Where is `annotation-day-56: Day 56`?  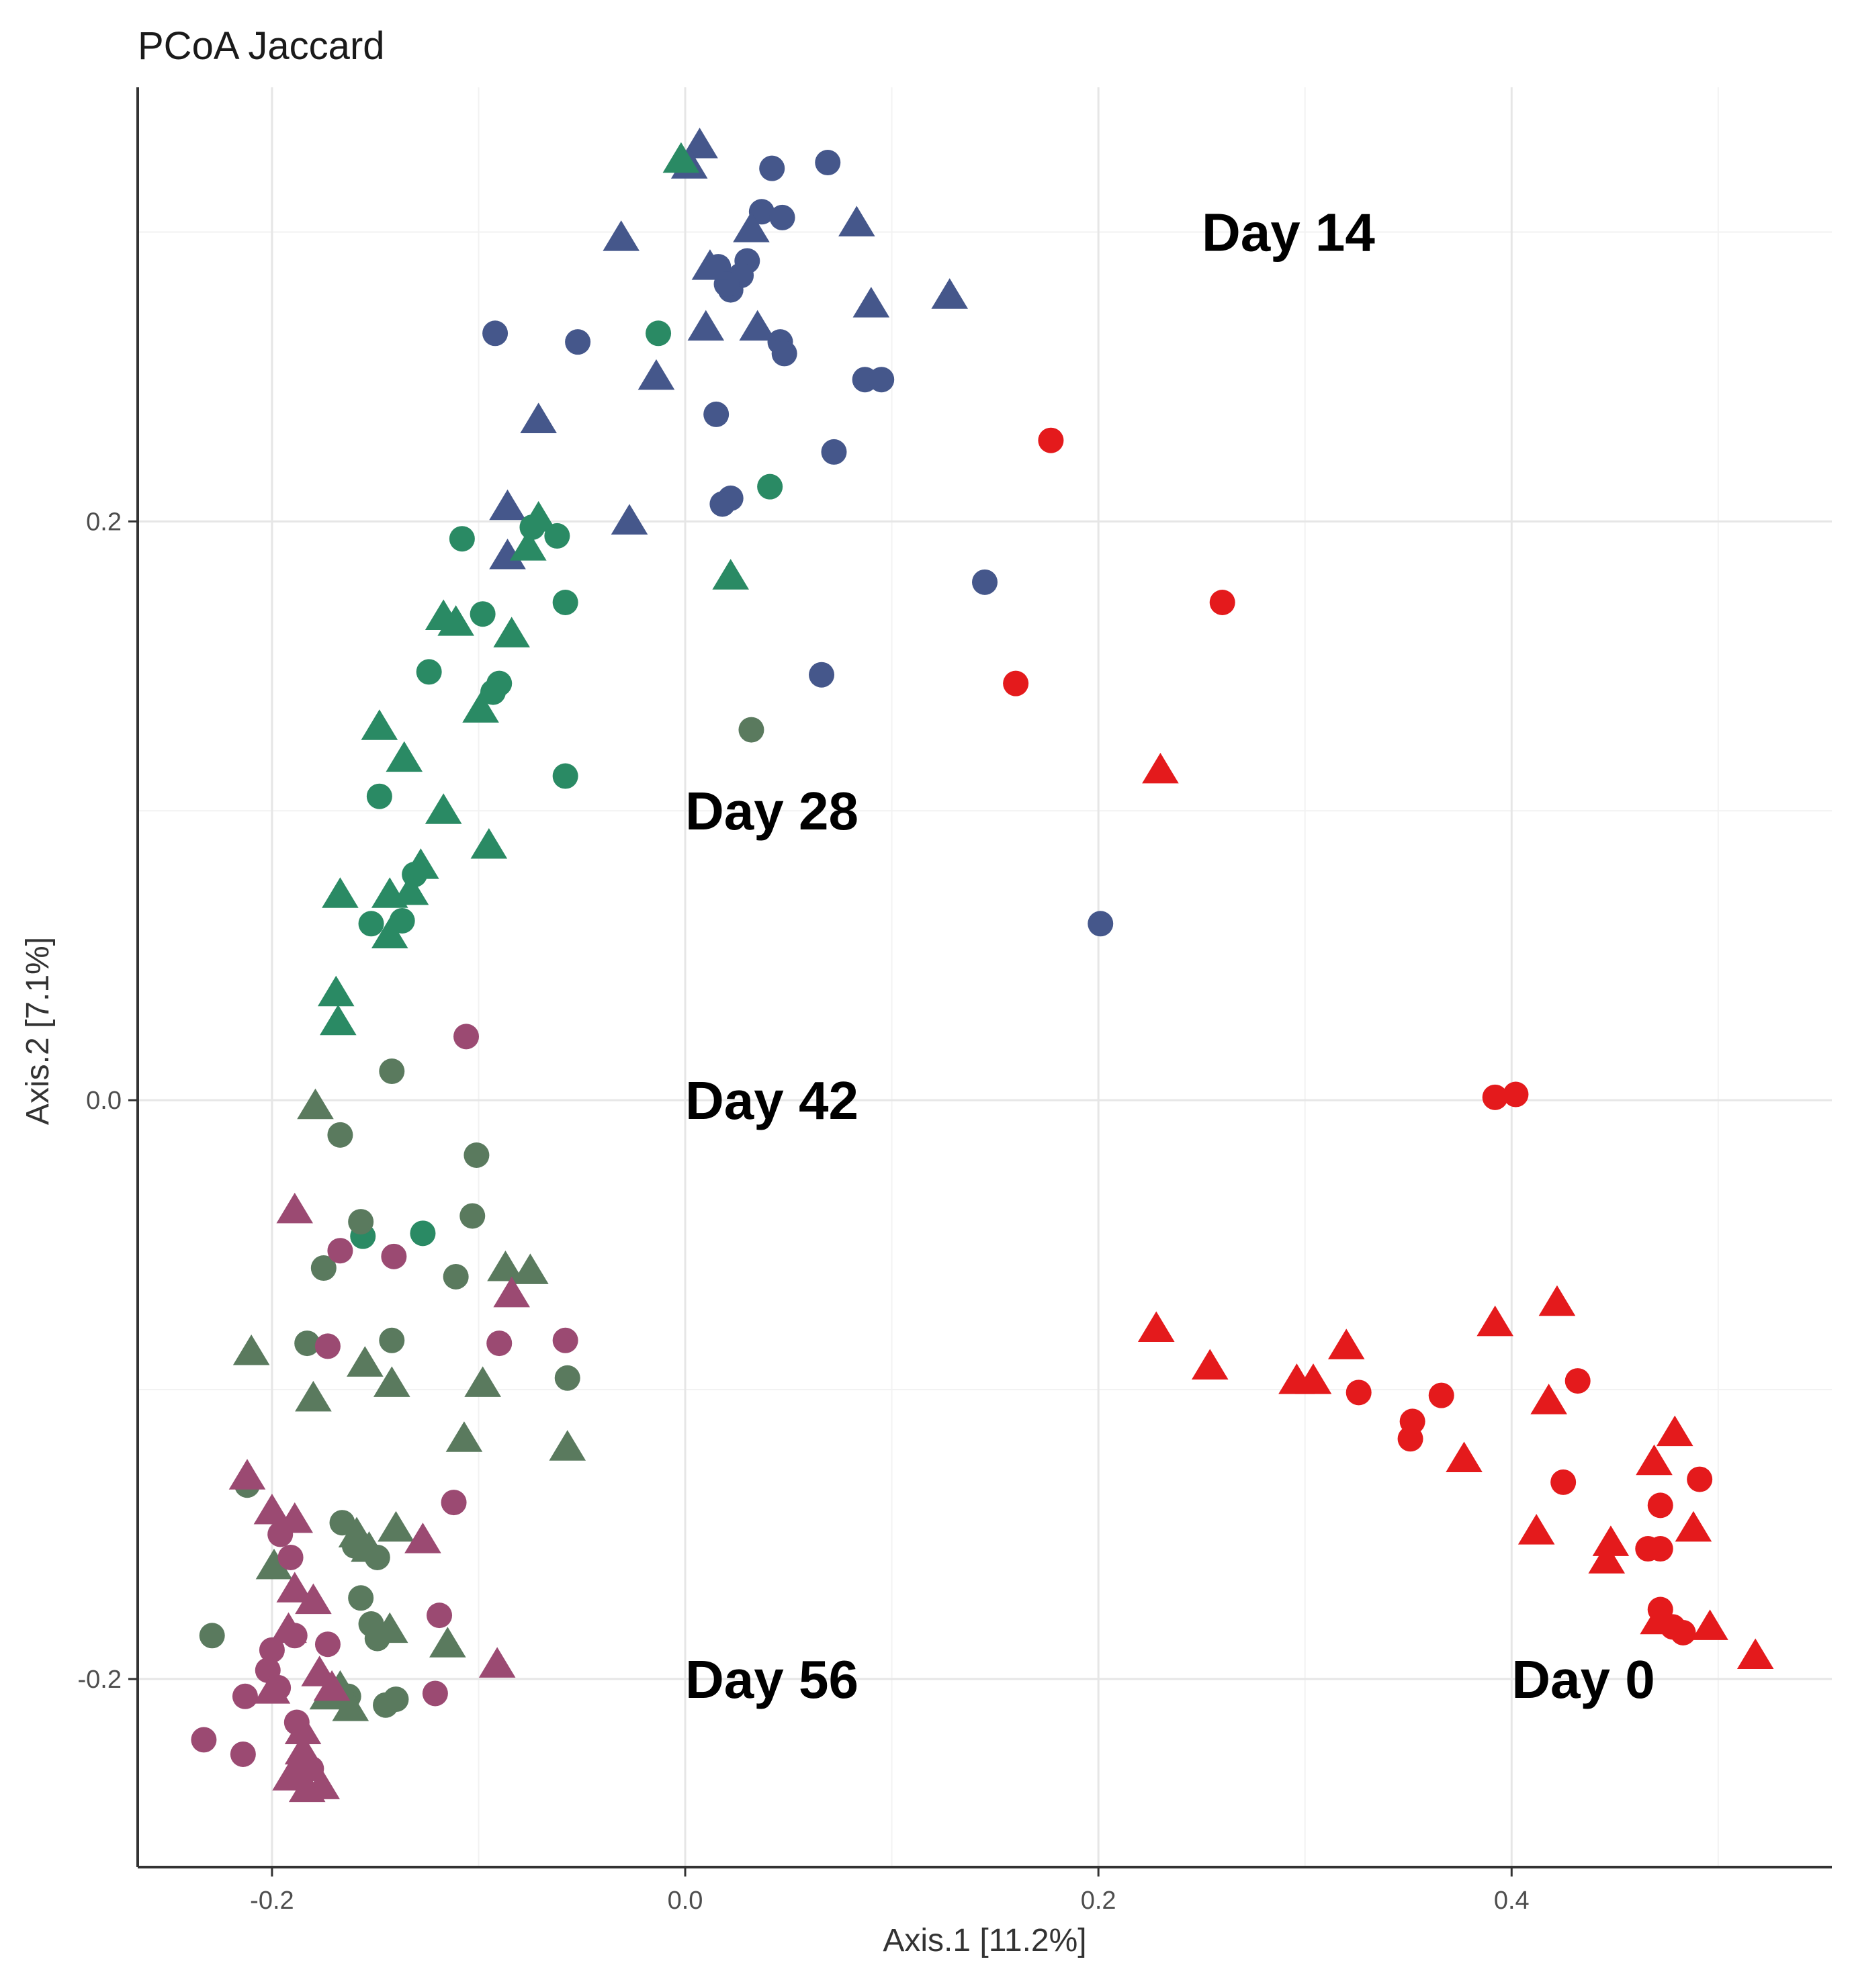
annotation-day-56: Day 56 is located at coordinates (771, 1679).